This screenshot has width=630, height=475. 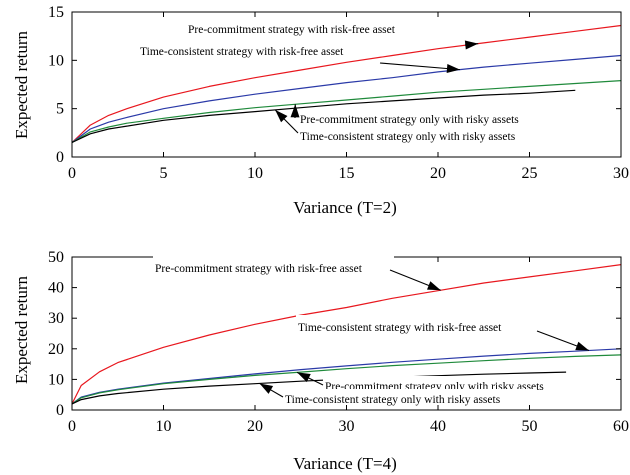 What do you see at coordinates (530, 426) in the screenshot?
I see `x-tick-label: 50` at bounding box center [530, 426].